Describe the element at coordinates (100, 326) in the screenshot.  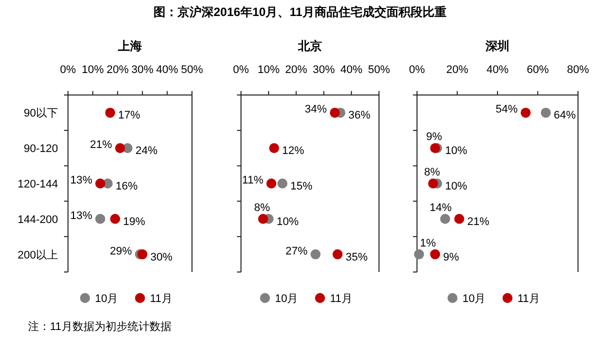
I see `text: 注：11月数据为初步统计数据` at that location.